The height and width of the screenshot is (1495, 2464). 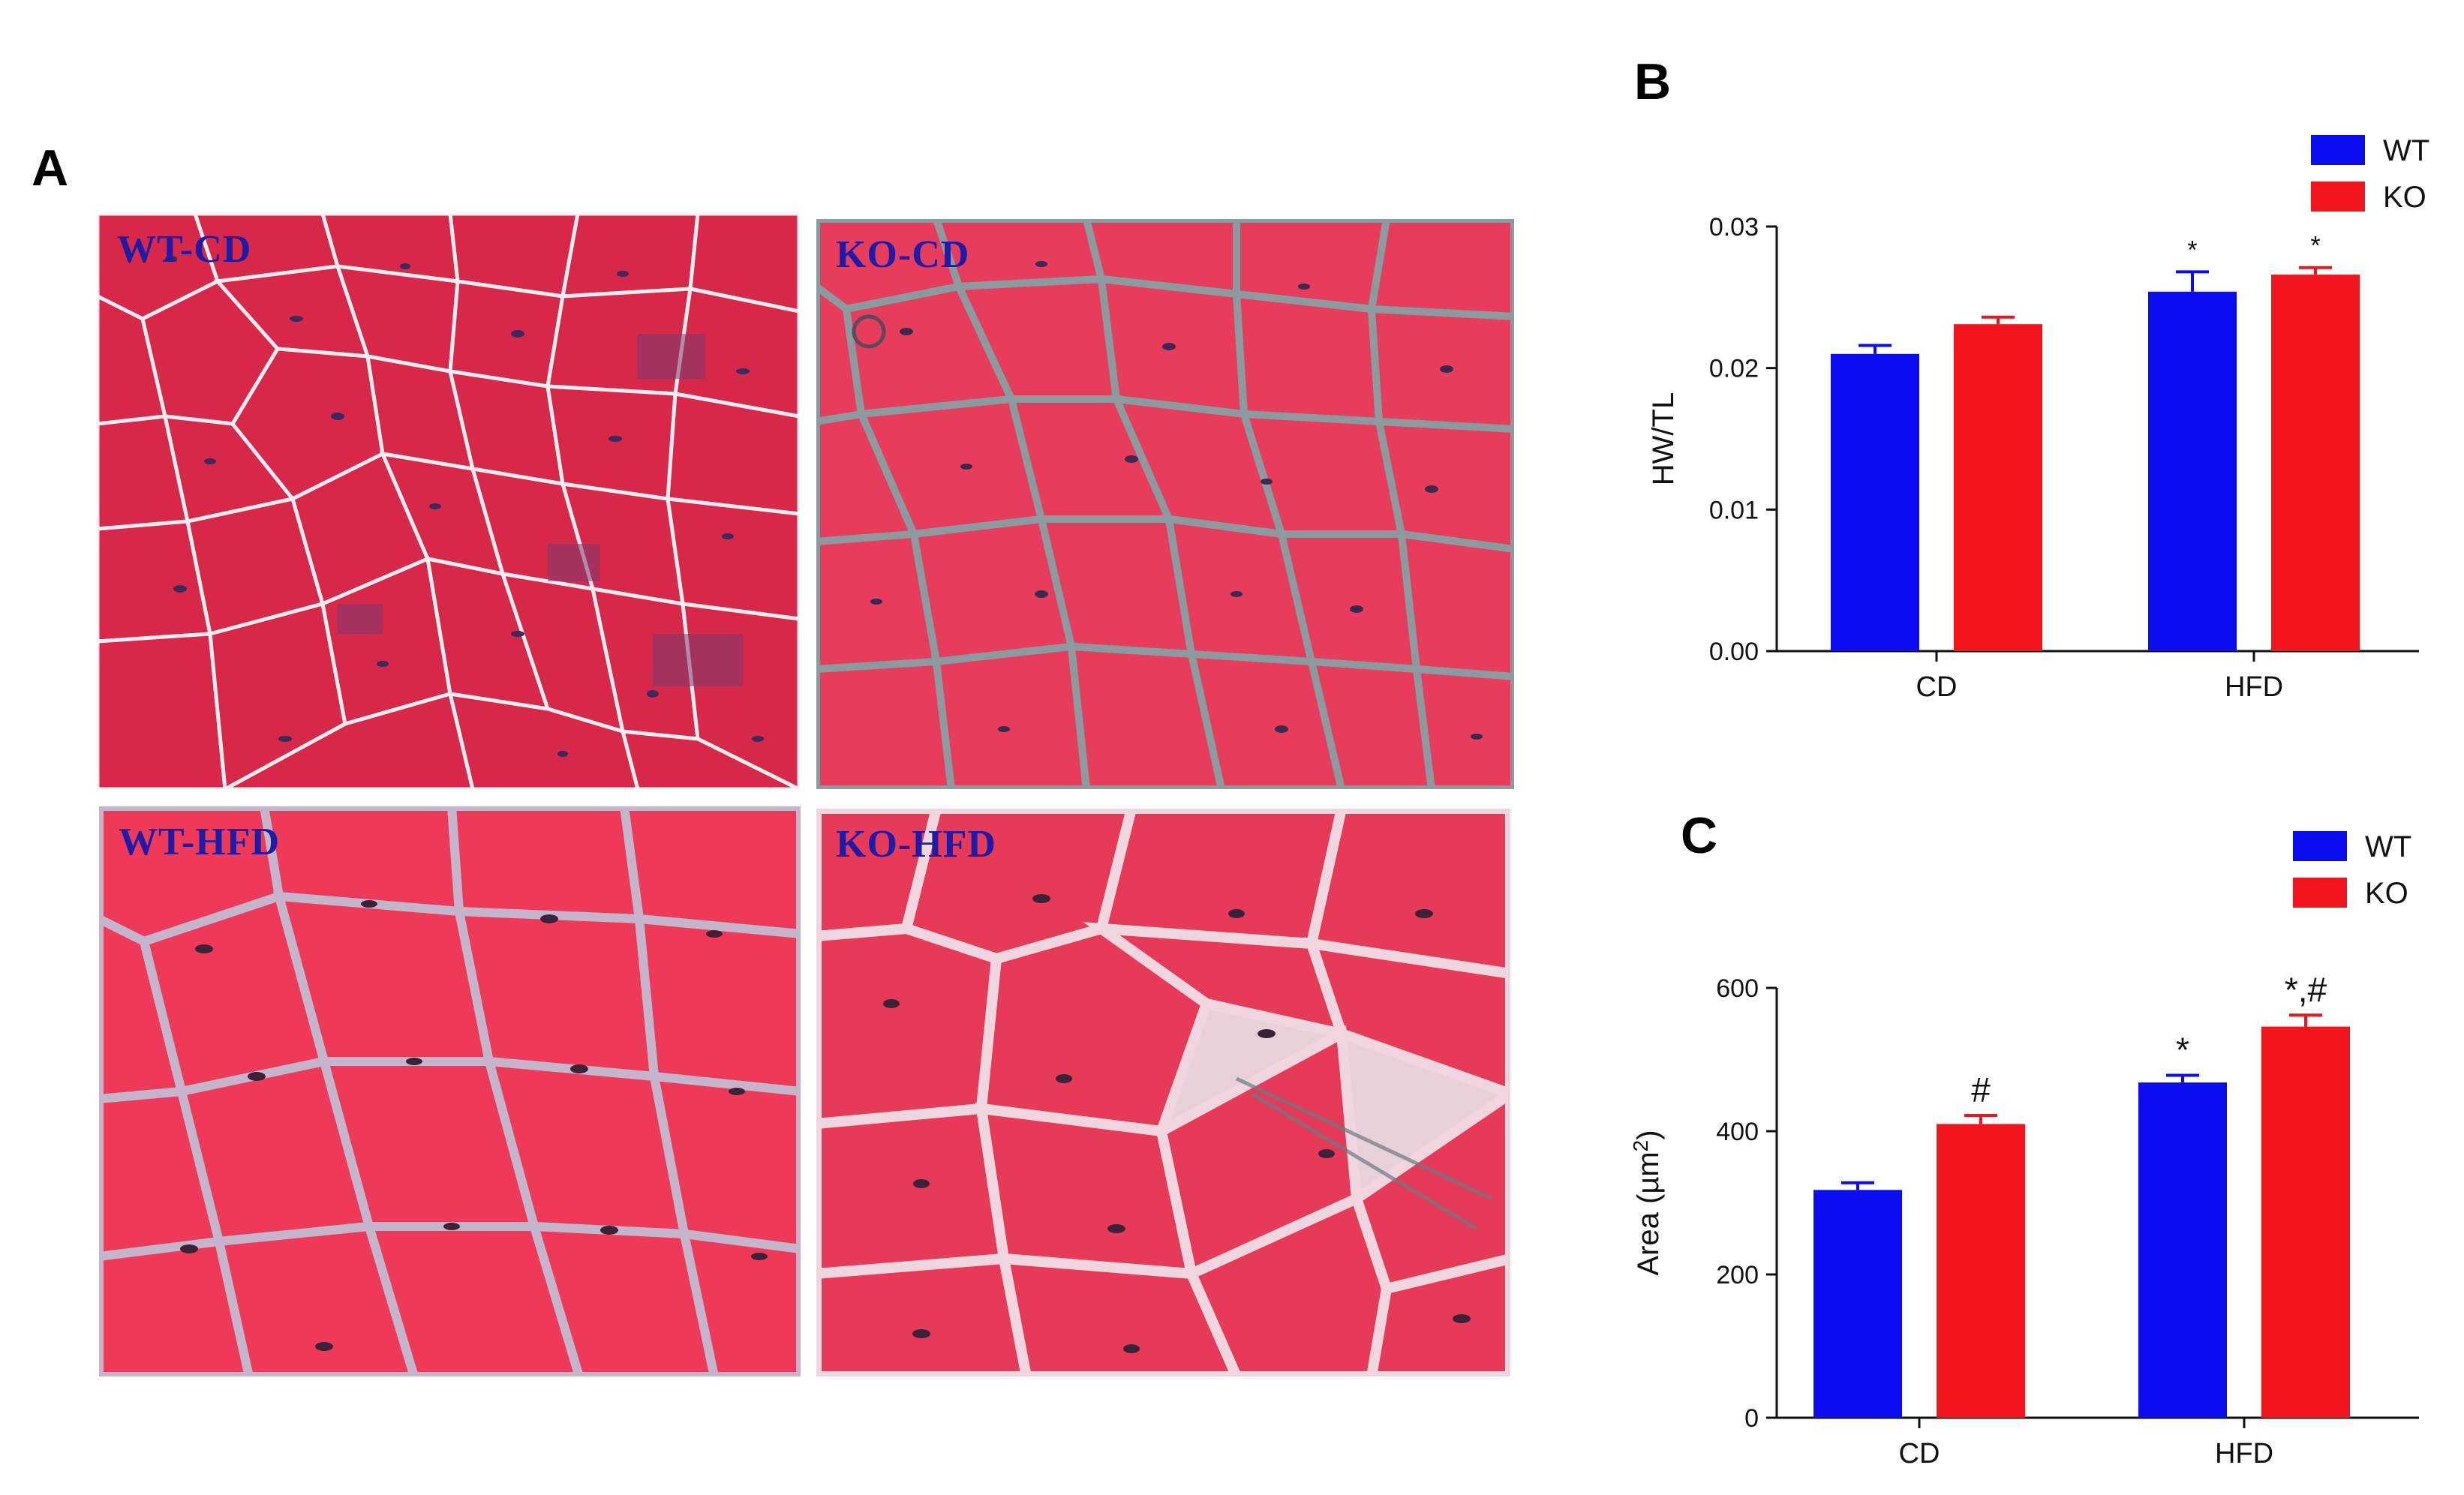 I want to click on chart-b-x-tick-label: CD, so click(x=1937, y=687).